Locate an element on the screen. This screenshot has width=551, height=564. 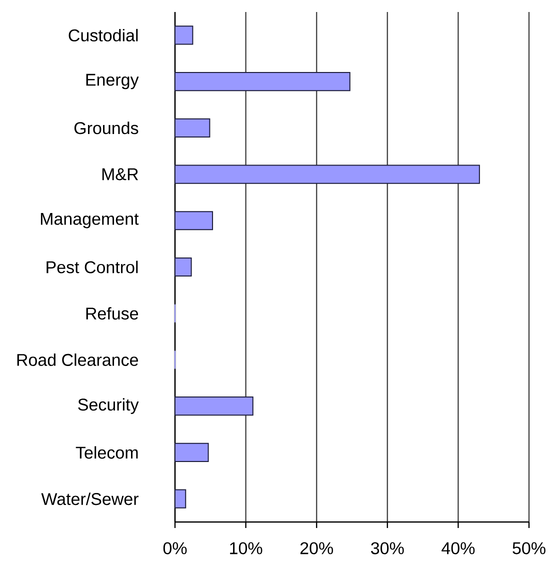
x-tick-label: 50% is located at coordinates (529, 548).